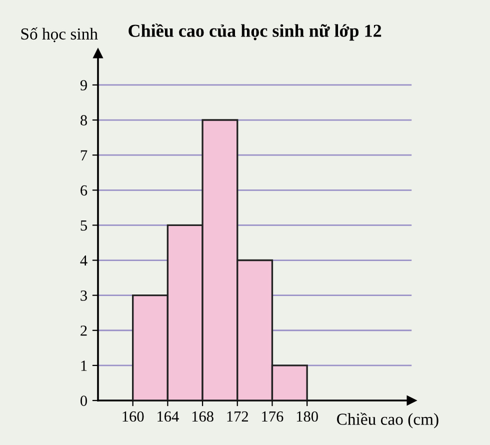  I want to click on y-tick-label: 2, so click(83, 331).